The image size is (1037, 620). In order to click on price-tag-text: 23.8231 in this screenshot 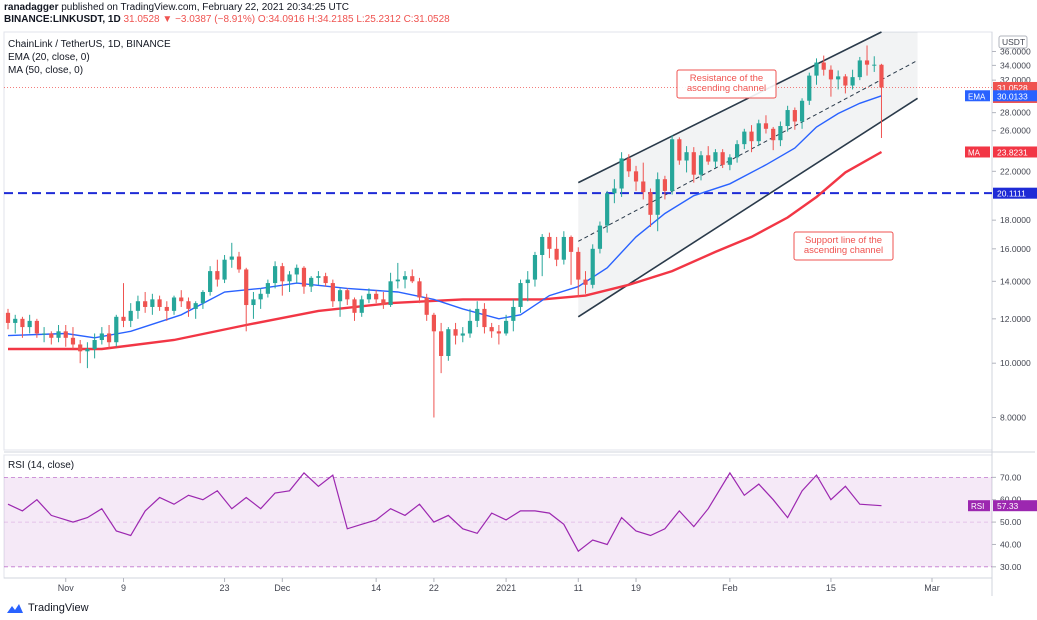, I will do `click(1012, 152)`.